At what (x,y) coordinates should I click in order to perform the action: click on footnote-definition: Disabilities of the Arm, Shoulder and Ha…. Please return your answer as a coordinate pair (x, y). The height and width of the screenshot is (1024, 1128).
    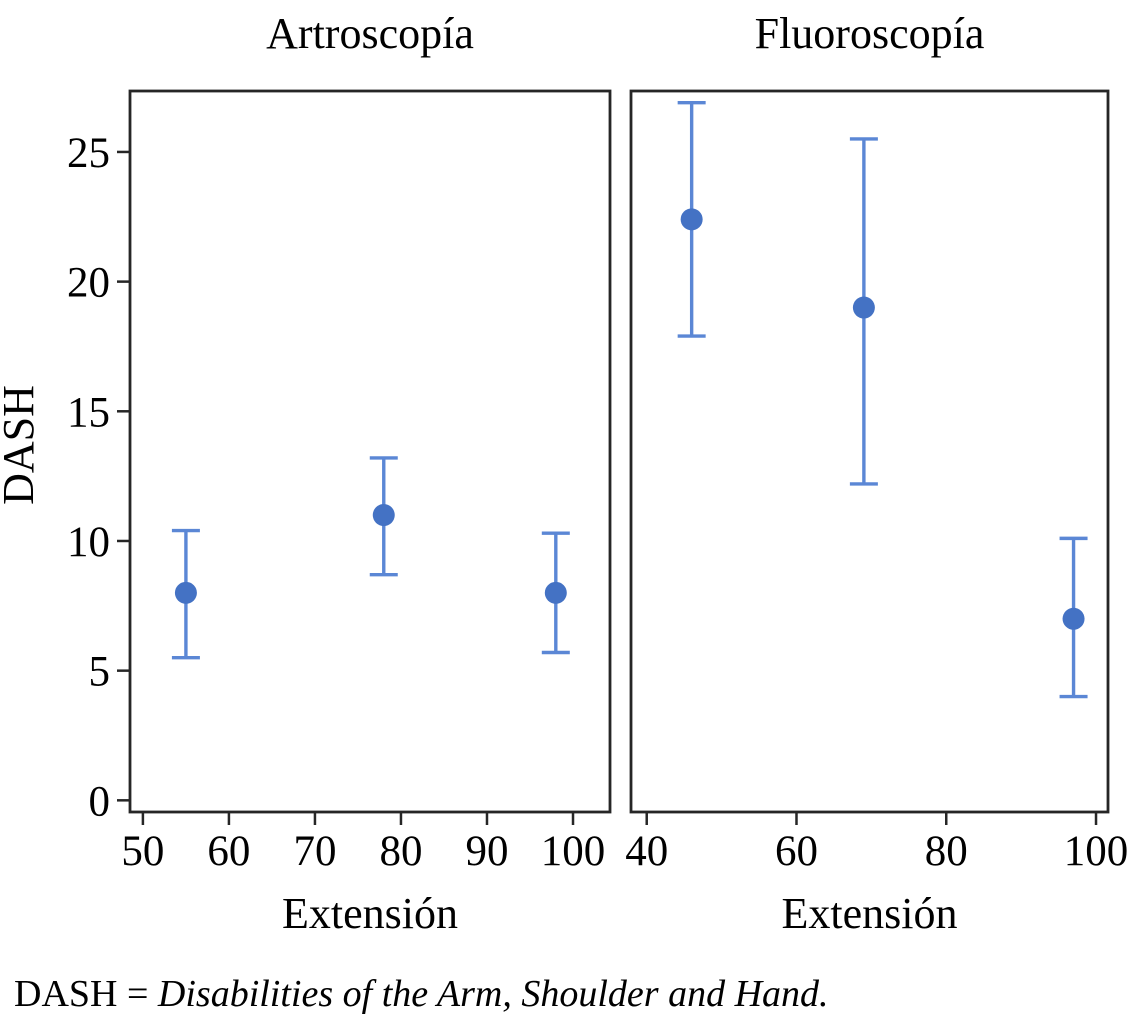
    Looking at the image, I should click on (493, 994).